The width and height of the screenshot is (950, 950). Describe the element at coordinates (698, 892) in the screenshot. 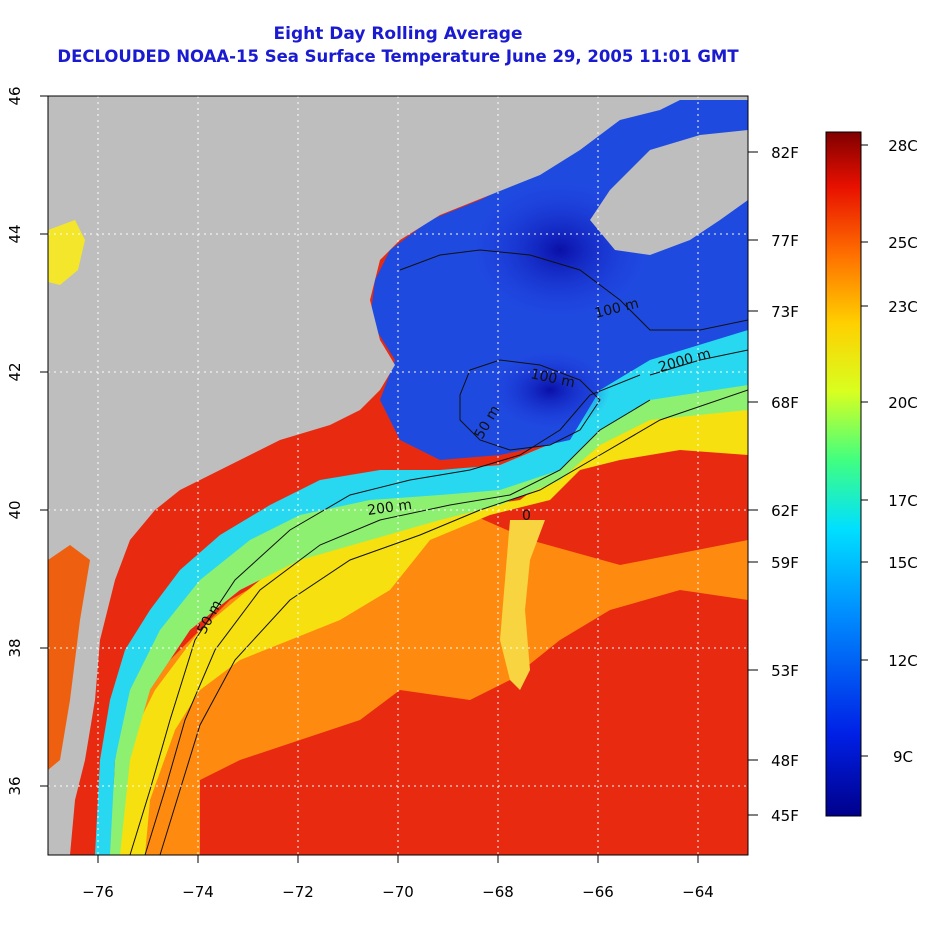

I see `lon-tick-label: −64` at that location.